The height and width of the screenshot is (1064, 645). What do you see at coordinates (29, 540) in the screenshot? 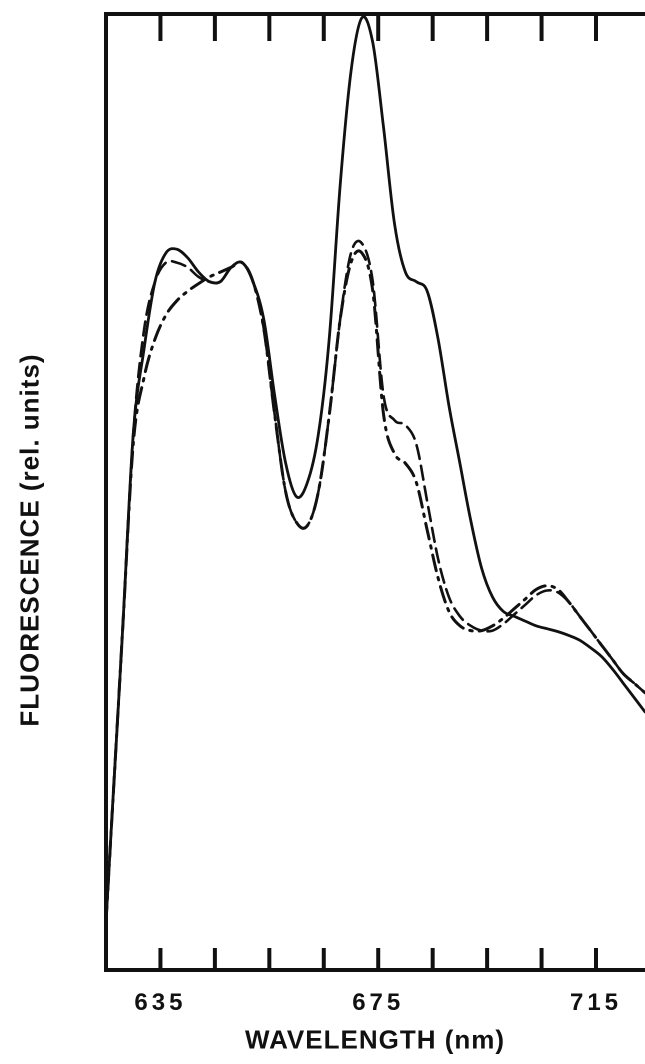
I see `y-axis-label: FLUORESCENCE (rel. units)` at bounding box center [29, 540].